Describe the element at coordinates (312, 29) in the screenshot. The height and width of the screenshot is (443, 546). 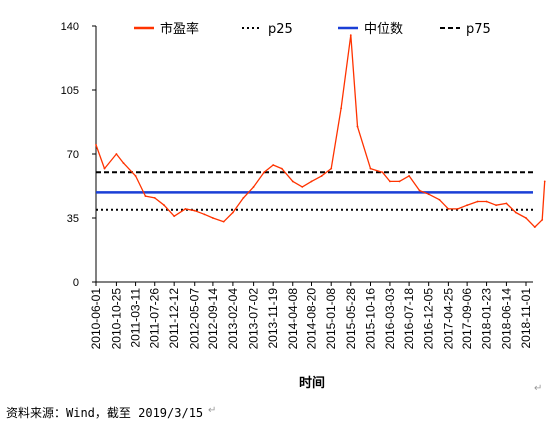
I see `legend: 市盈率 p25 中位数 p75` at that location.